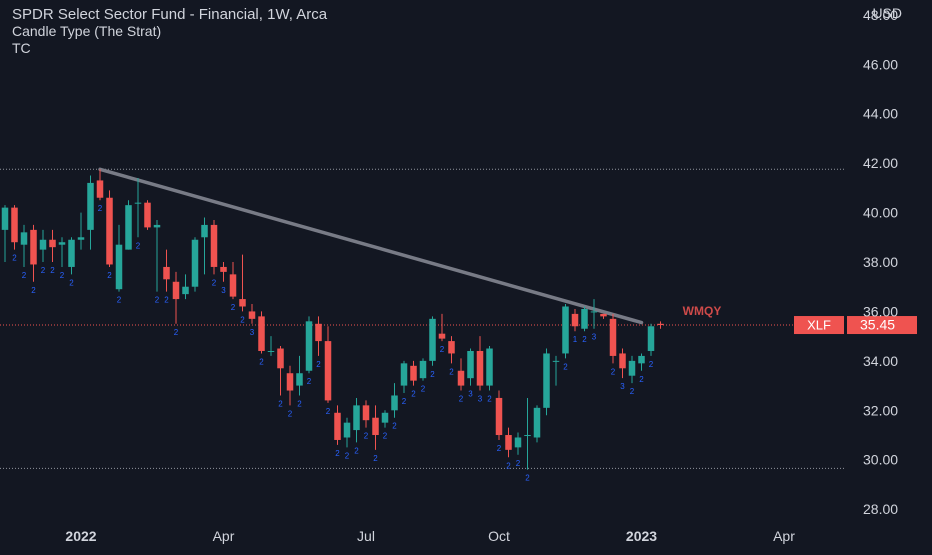  Describe the element at coordinates (877, 325) in the screenshot. I see `price-badge-label: 35.45` at that location.